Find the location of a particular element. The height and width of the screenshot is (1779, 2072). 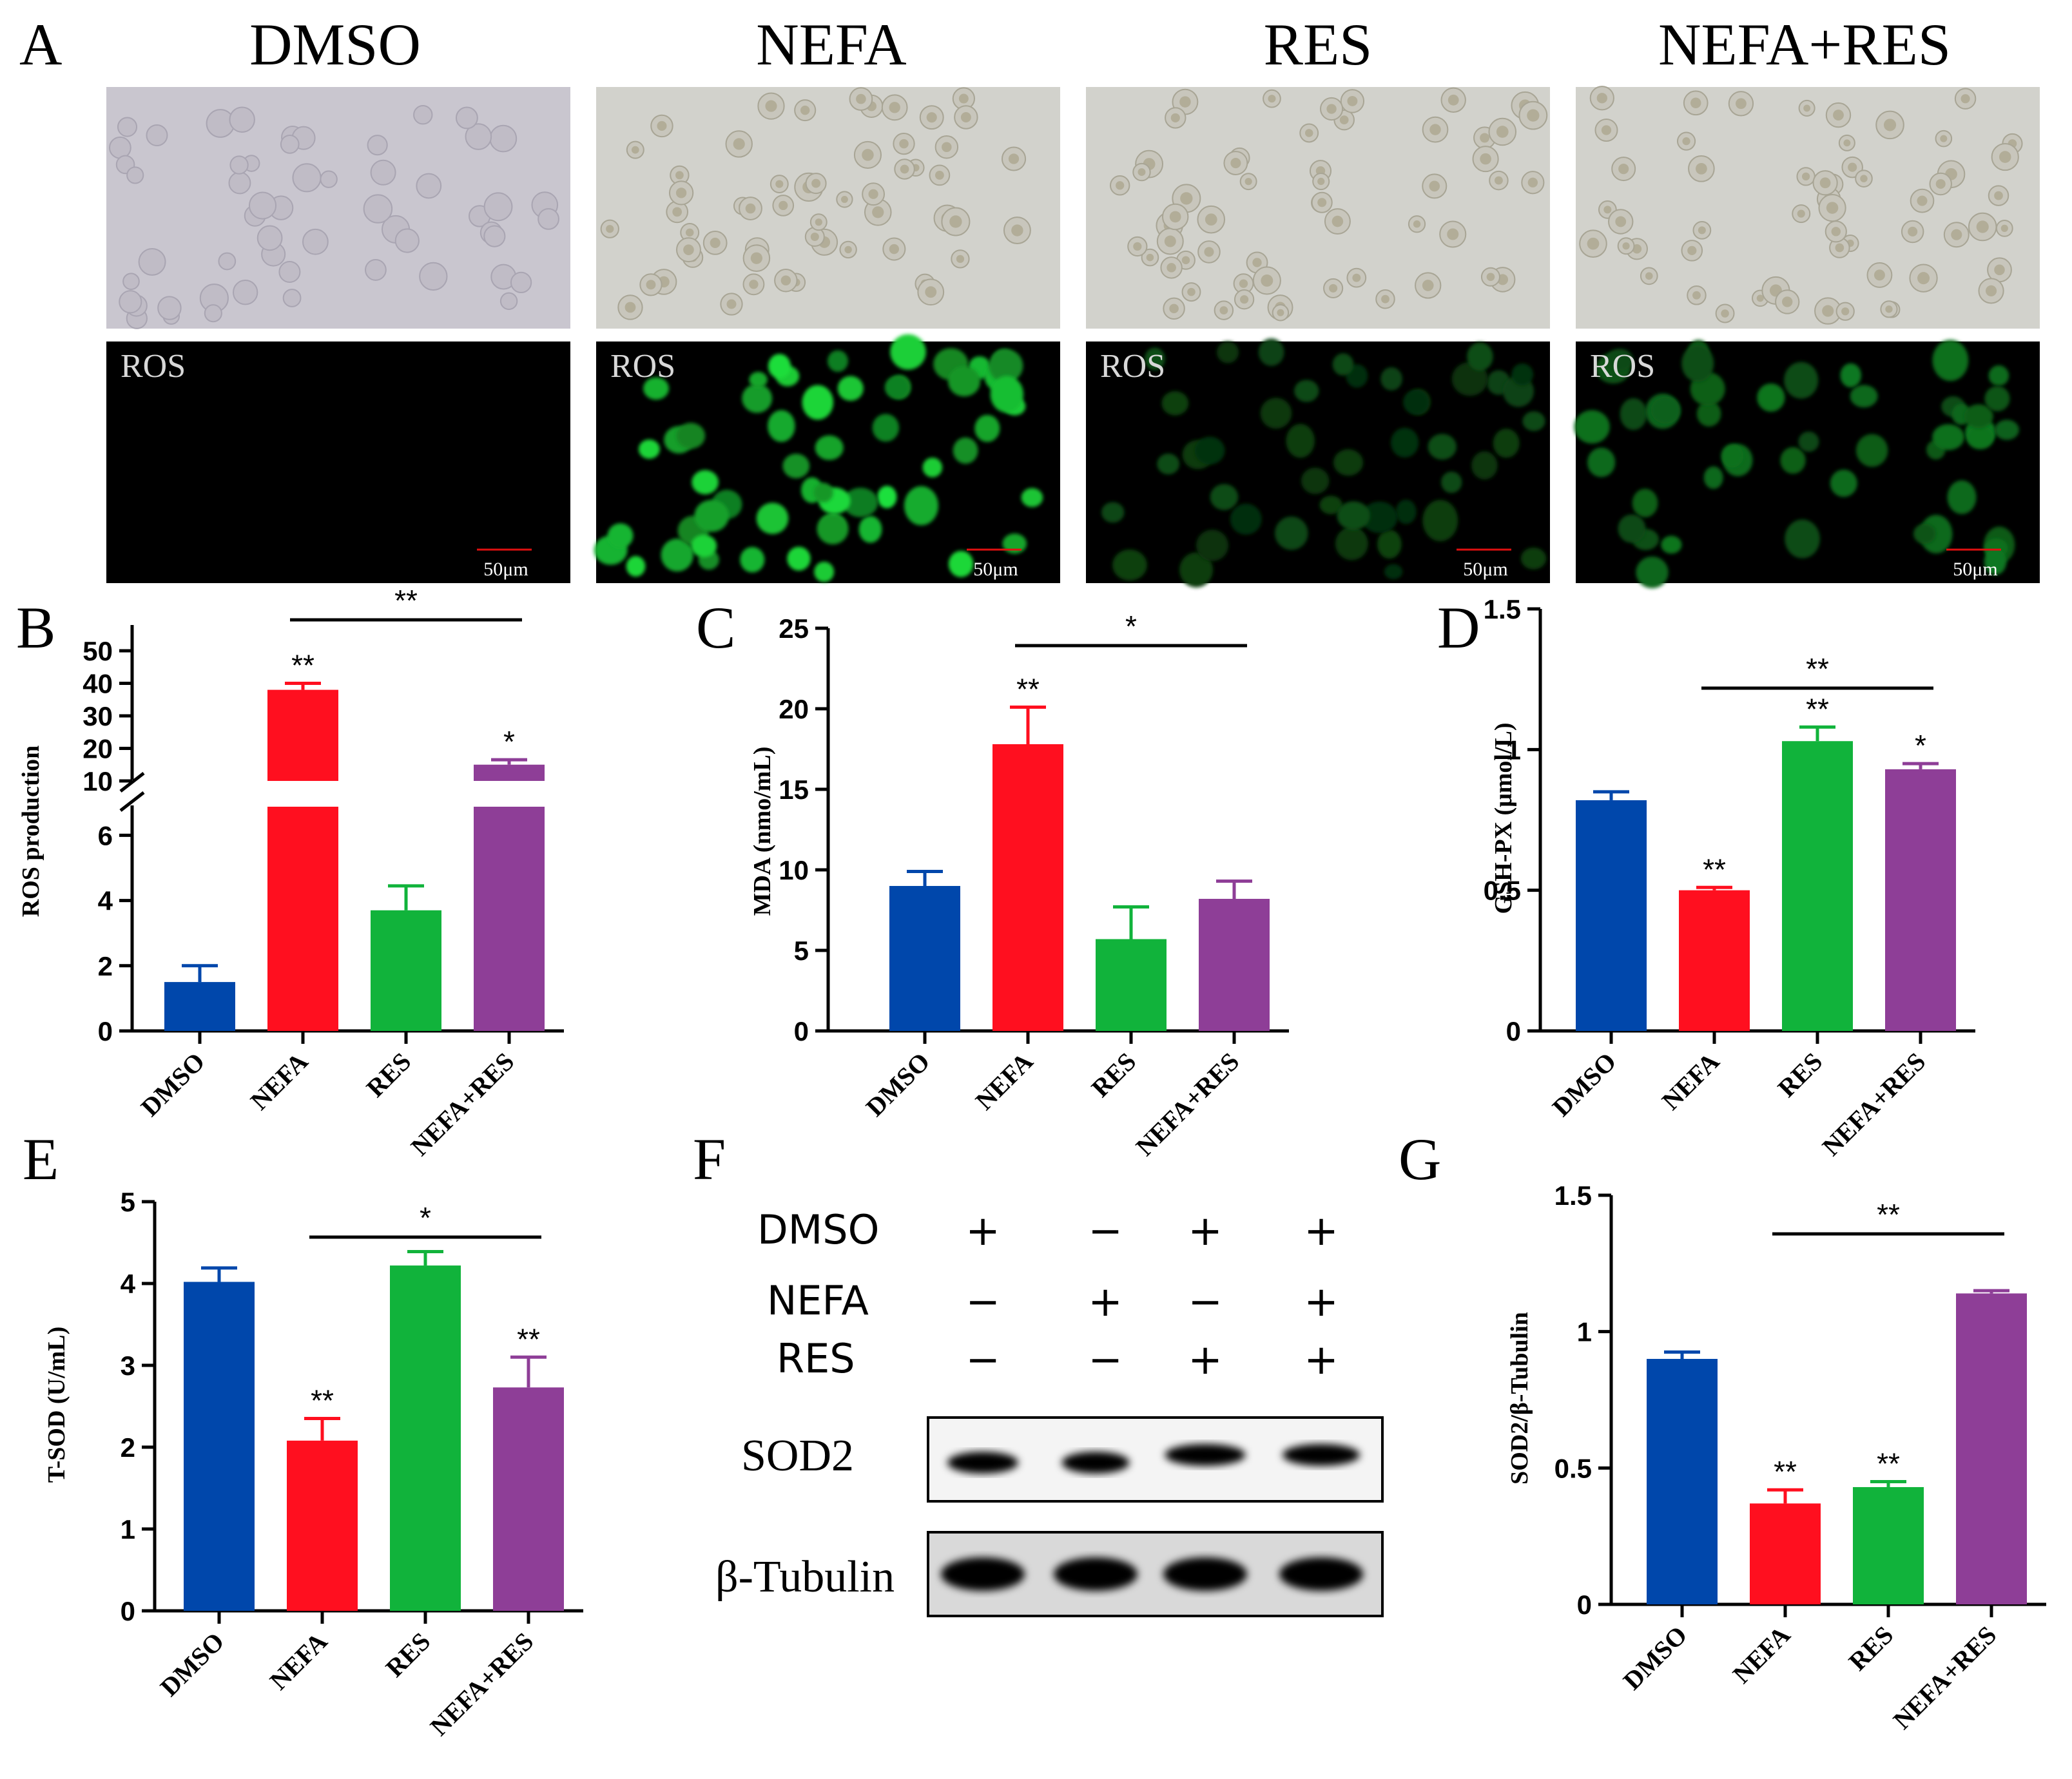

significance-mark: ** is located at coordinates (303, 665).